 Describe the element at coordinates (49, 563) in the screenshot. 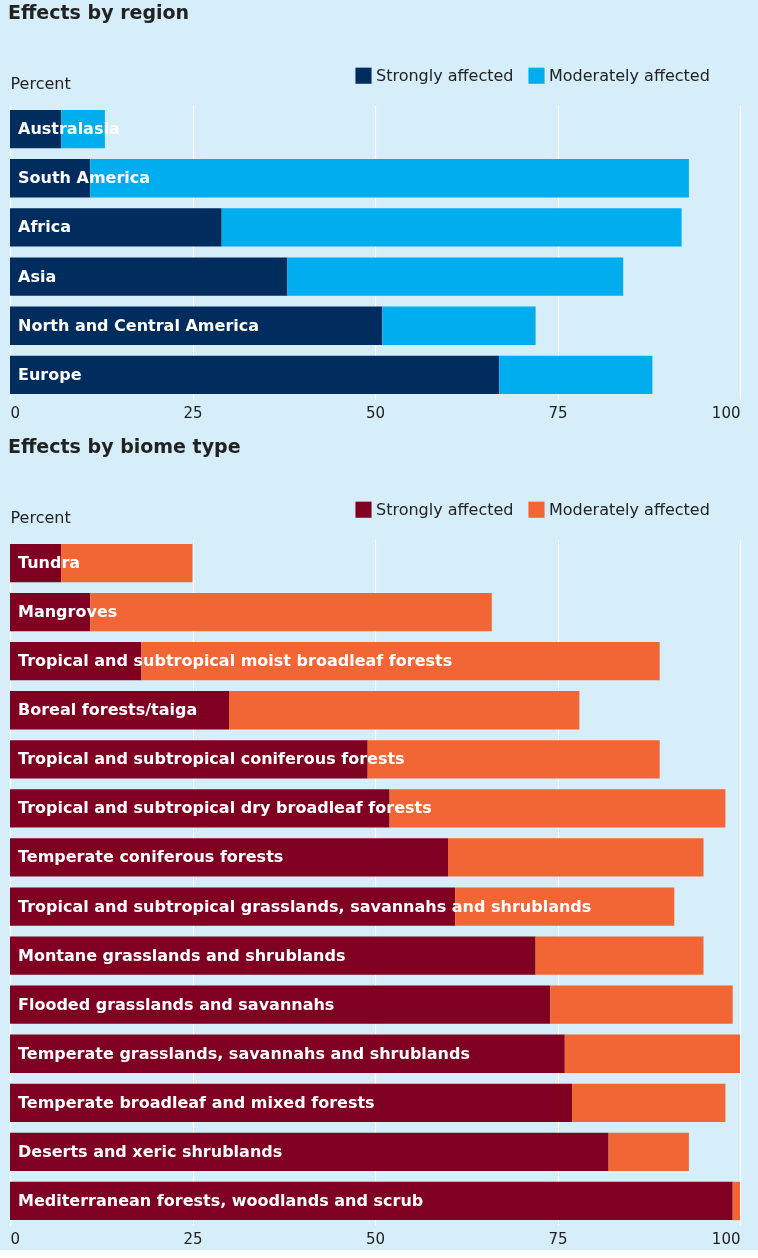

I see `y-tick-label: Tundra` at that location.